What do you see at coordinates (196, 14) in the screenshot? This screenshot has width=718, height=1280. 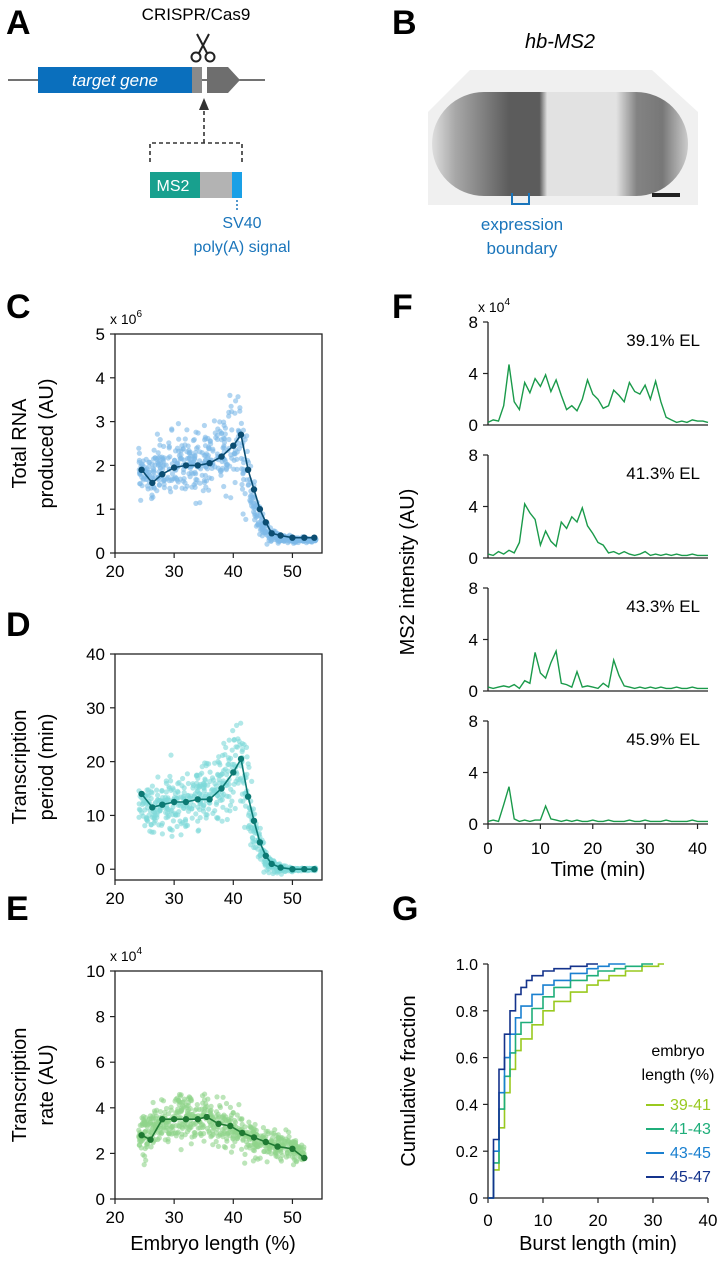 I see `crispr-label: CRISPR/Cas9` at bounding box center [196, 14].